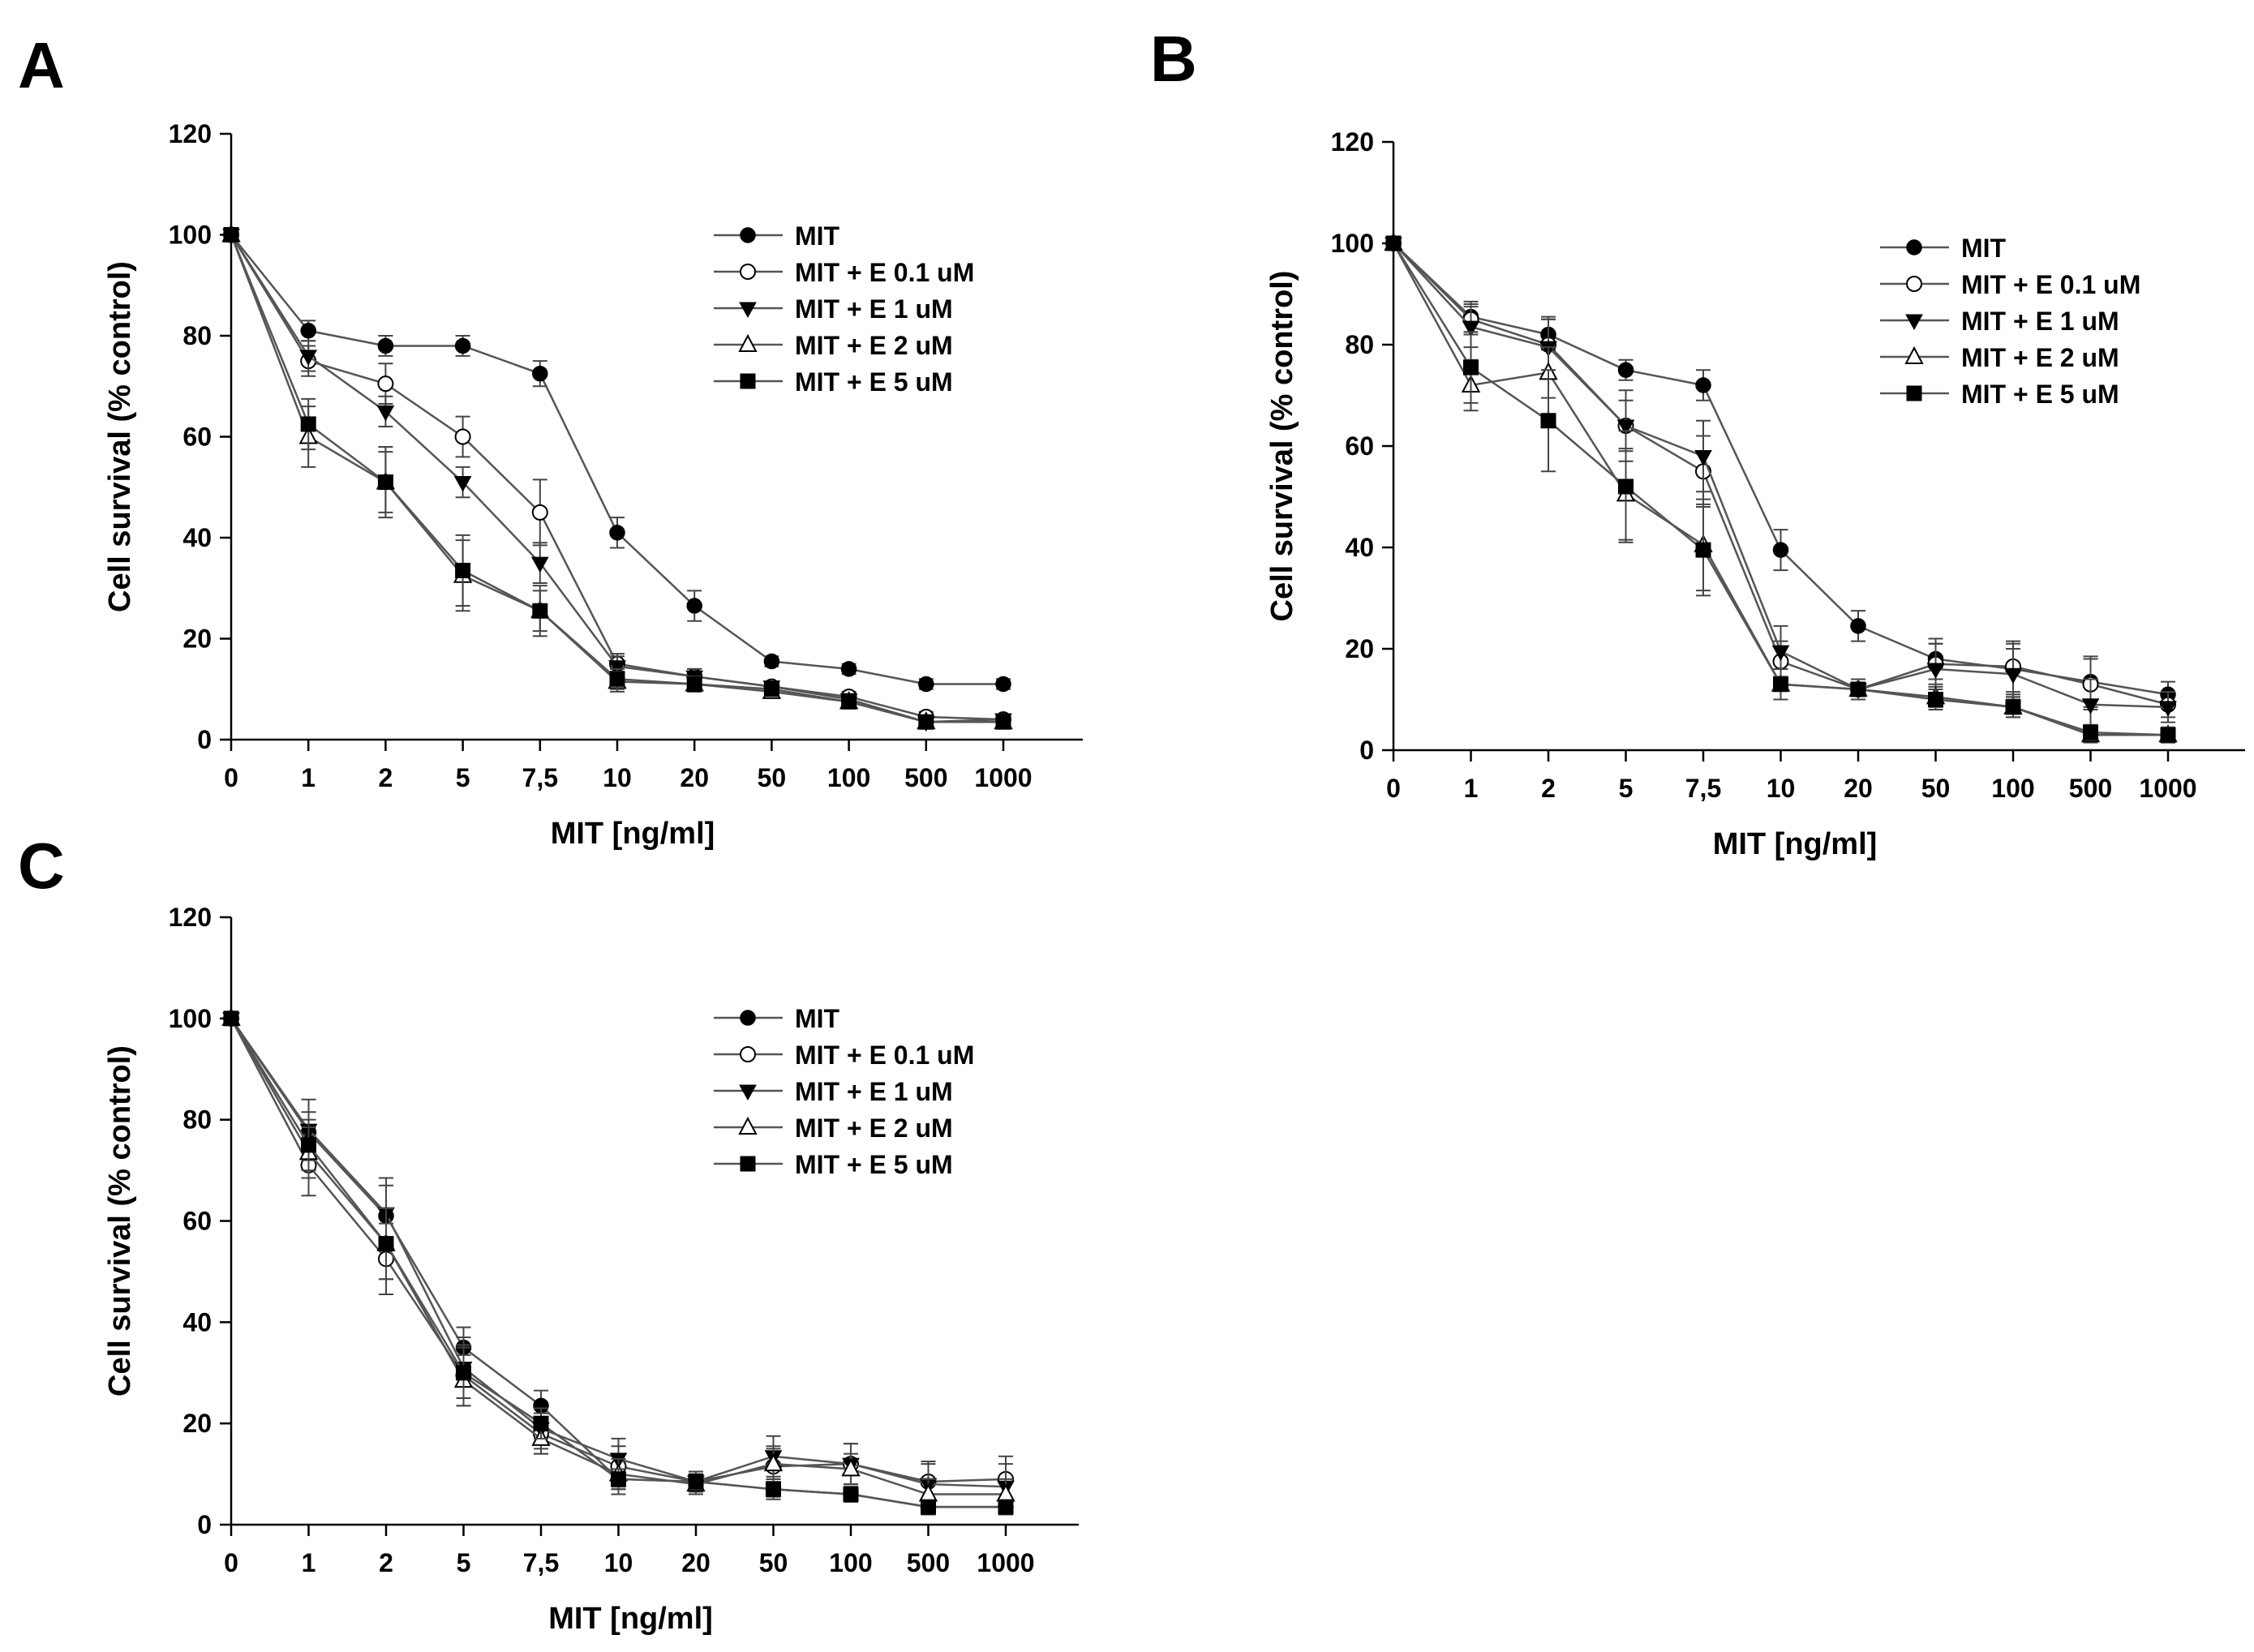 This screenshot has height=1652, width=2254. Describe the element at coordinates (2167, 788) in the screenshot. I see `x-tick-label: 1000` at that location.